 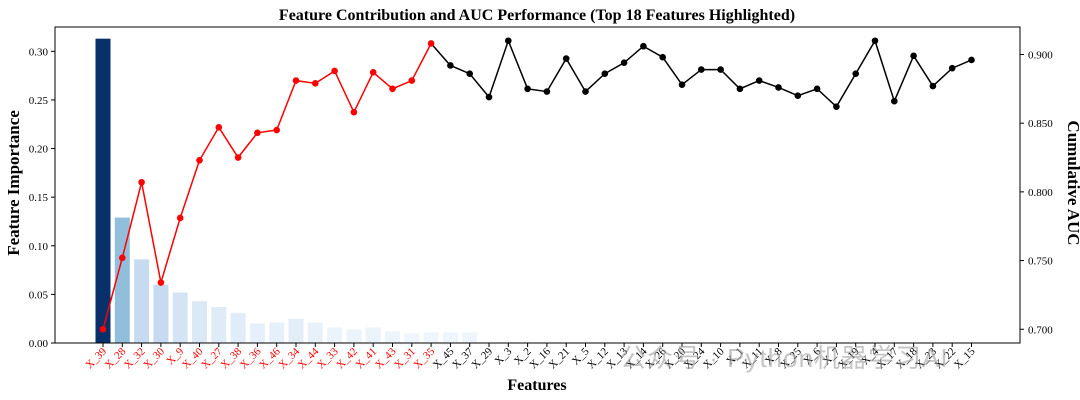 I want to click on y-left-tick-label: 0.10, so click(x=39, y=247).